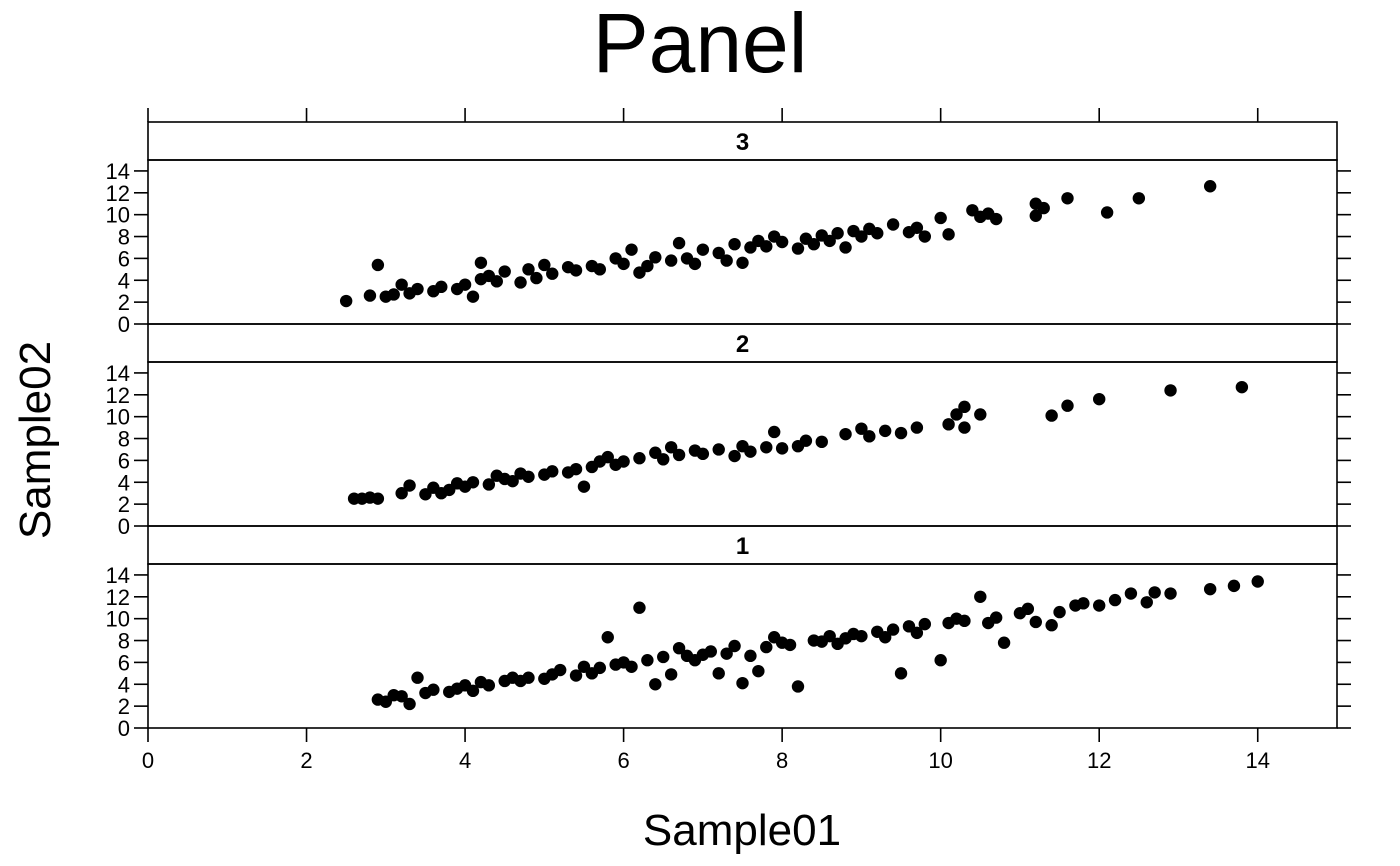 Image resolution: width=1400 pixels, height=866 pixels. Describe the element at coordinates (782, 760) in the screenshot. I see `x-tick-label: 8` at that location.